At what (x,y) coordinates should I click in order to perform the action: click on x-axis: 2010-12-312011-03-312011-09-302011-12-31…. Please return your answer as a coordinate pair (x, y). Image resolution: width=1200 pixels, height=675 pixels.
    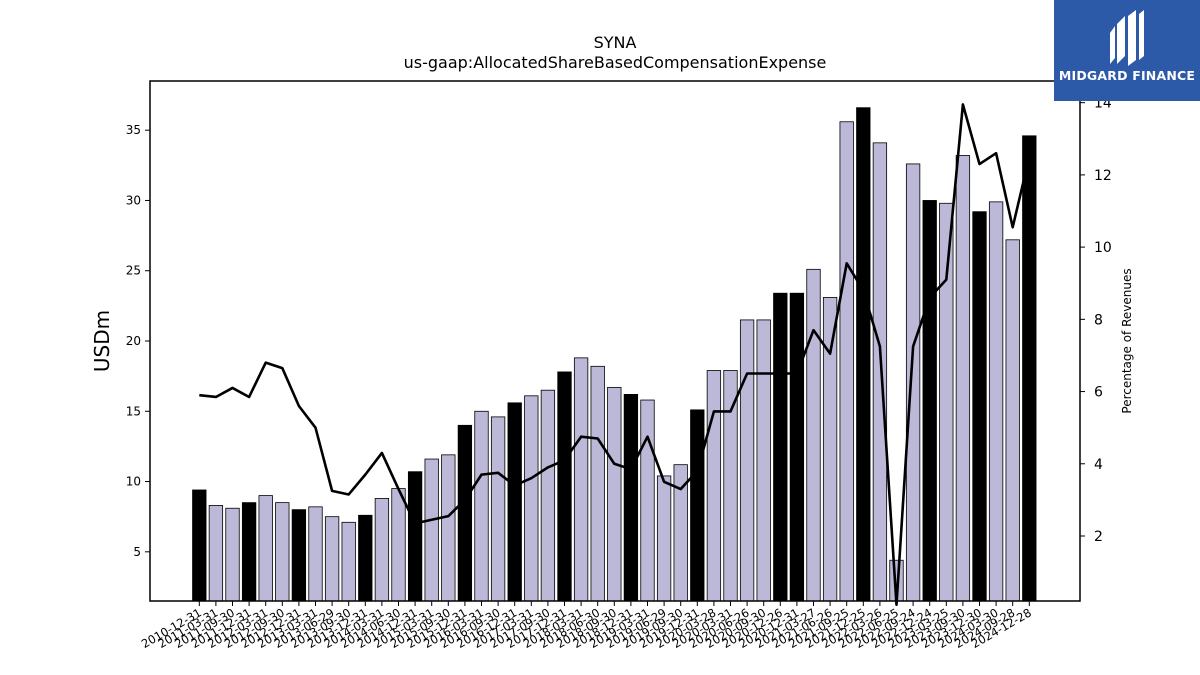
    Looking at the image, I should click on (586, 626).